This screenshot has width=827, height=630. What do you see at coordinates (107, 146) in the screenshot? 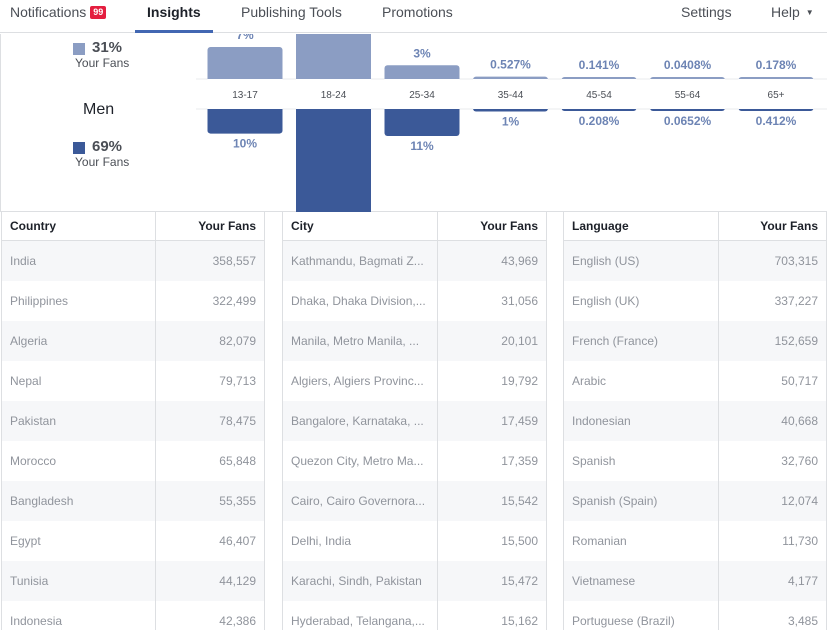
I see `men-percent: 69%` at bounding box center [107, 146].